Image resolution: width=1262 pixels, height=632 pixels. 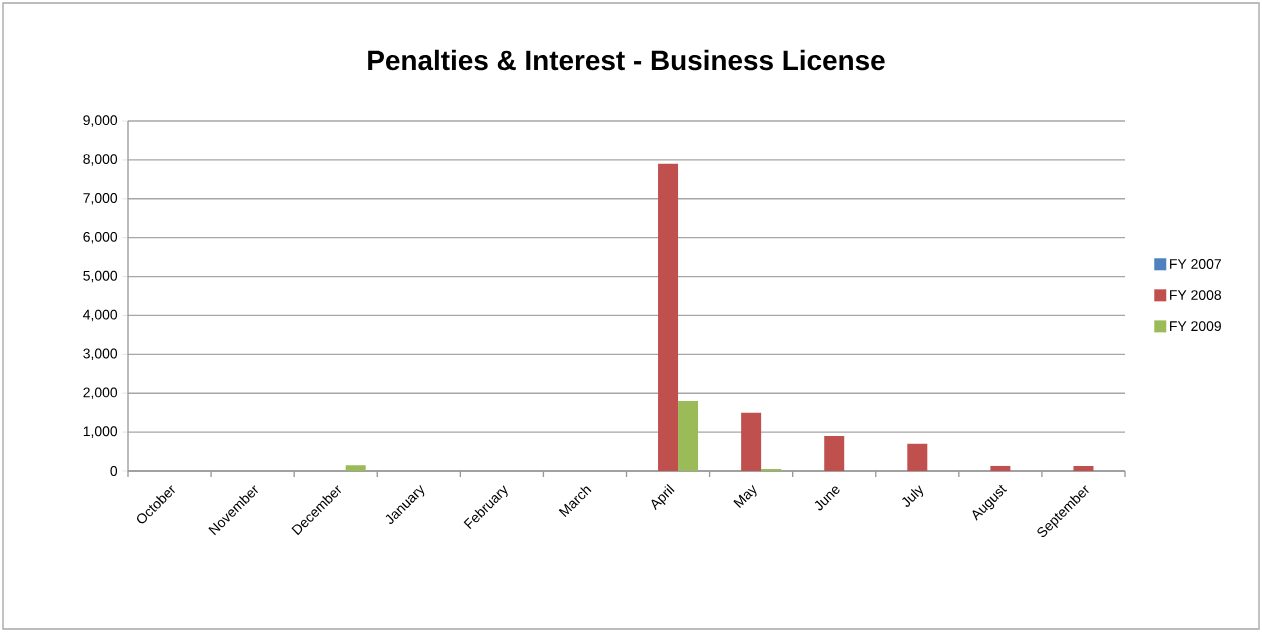 What do you see at coordinates (114, 471) in the screenshot?
I see `y-tick-label: 0` at bounding box center [114, 471].